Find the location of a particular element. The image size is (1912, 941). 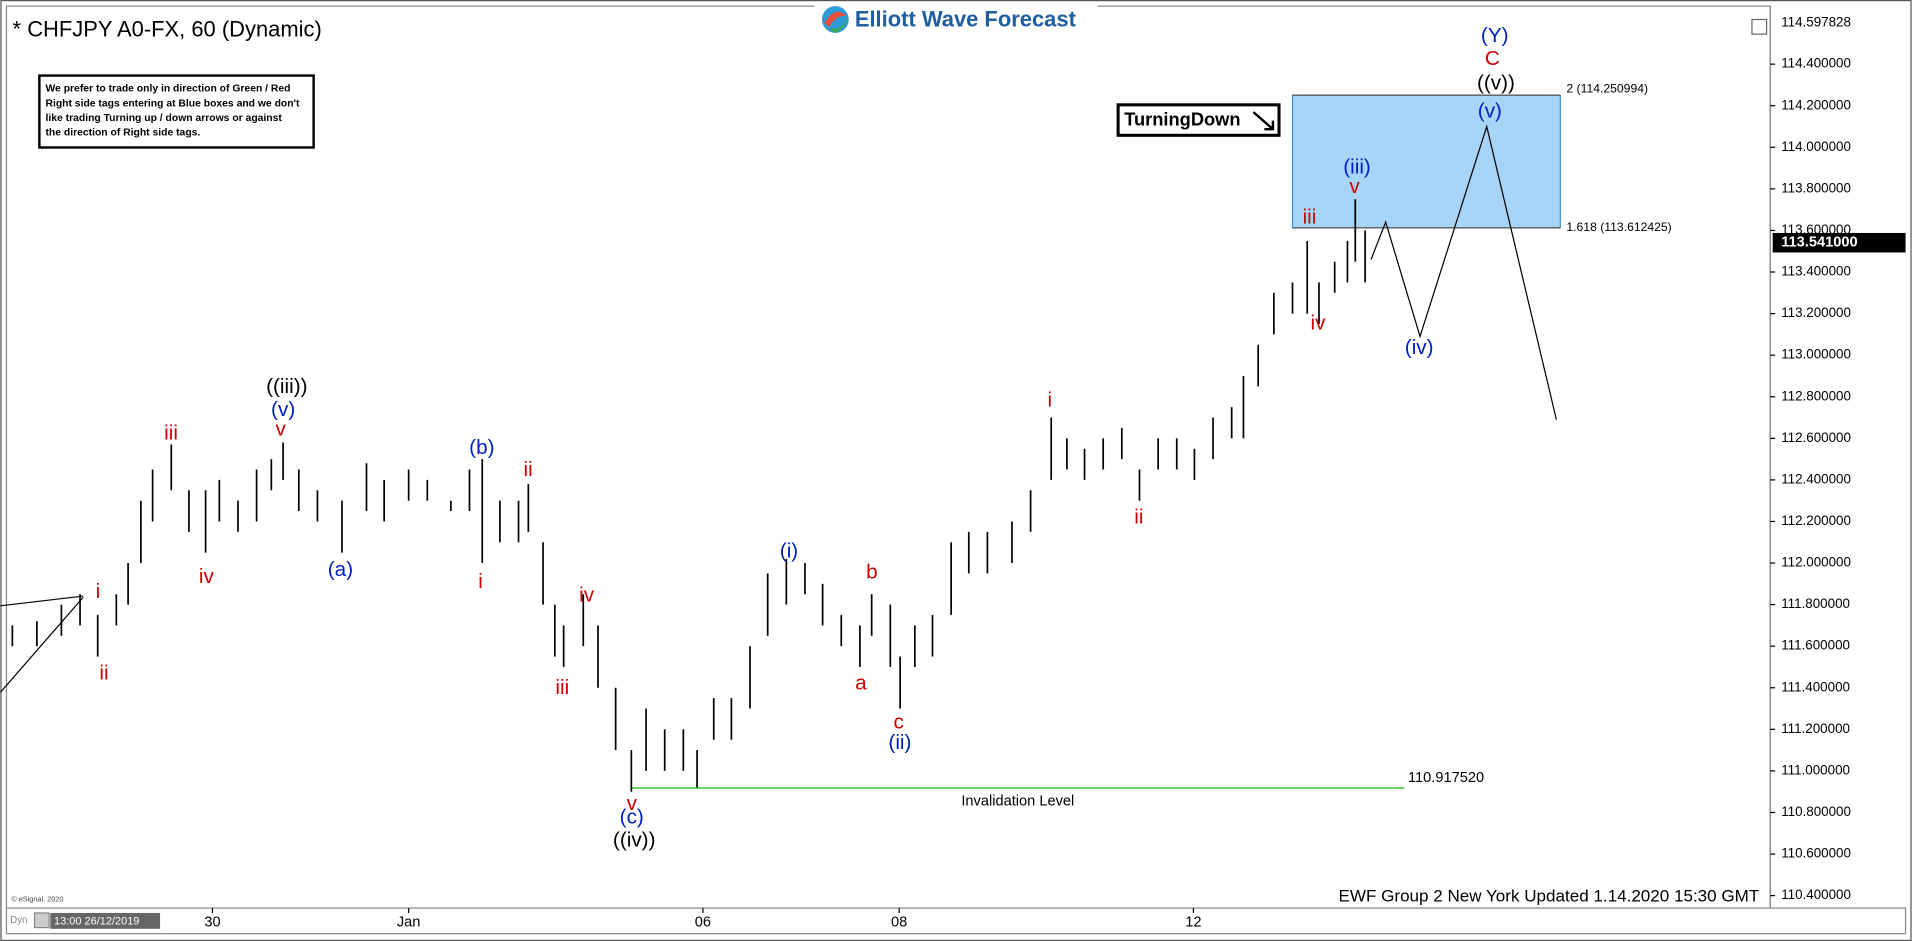

y-tick-label: 114.000000 is located at coordinates (1816, 146).